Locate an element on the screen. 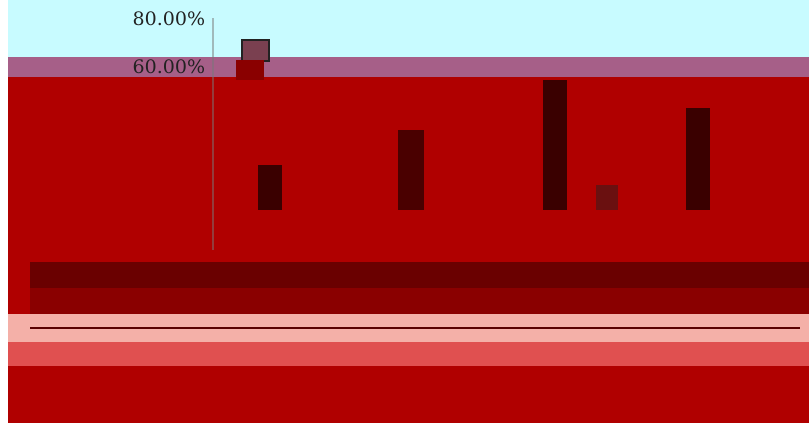  axis-label: 80.00% is located at coordinates (169, 19).